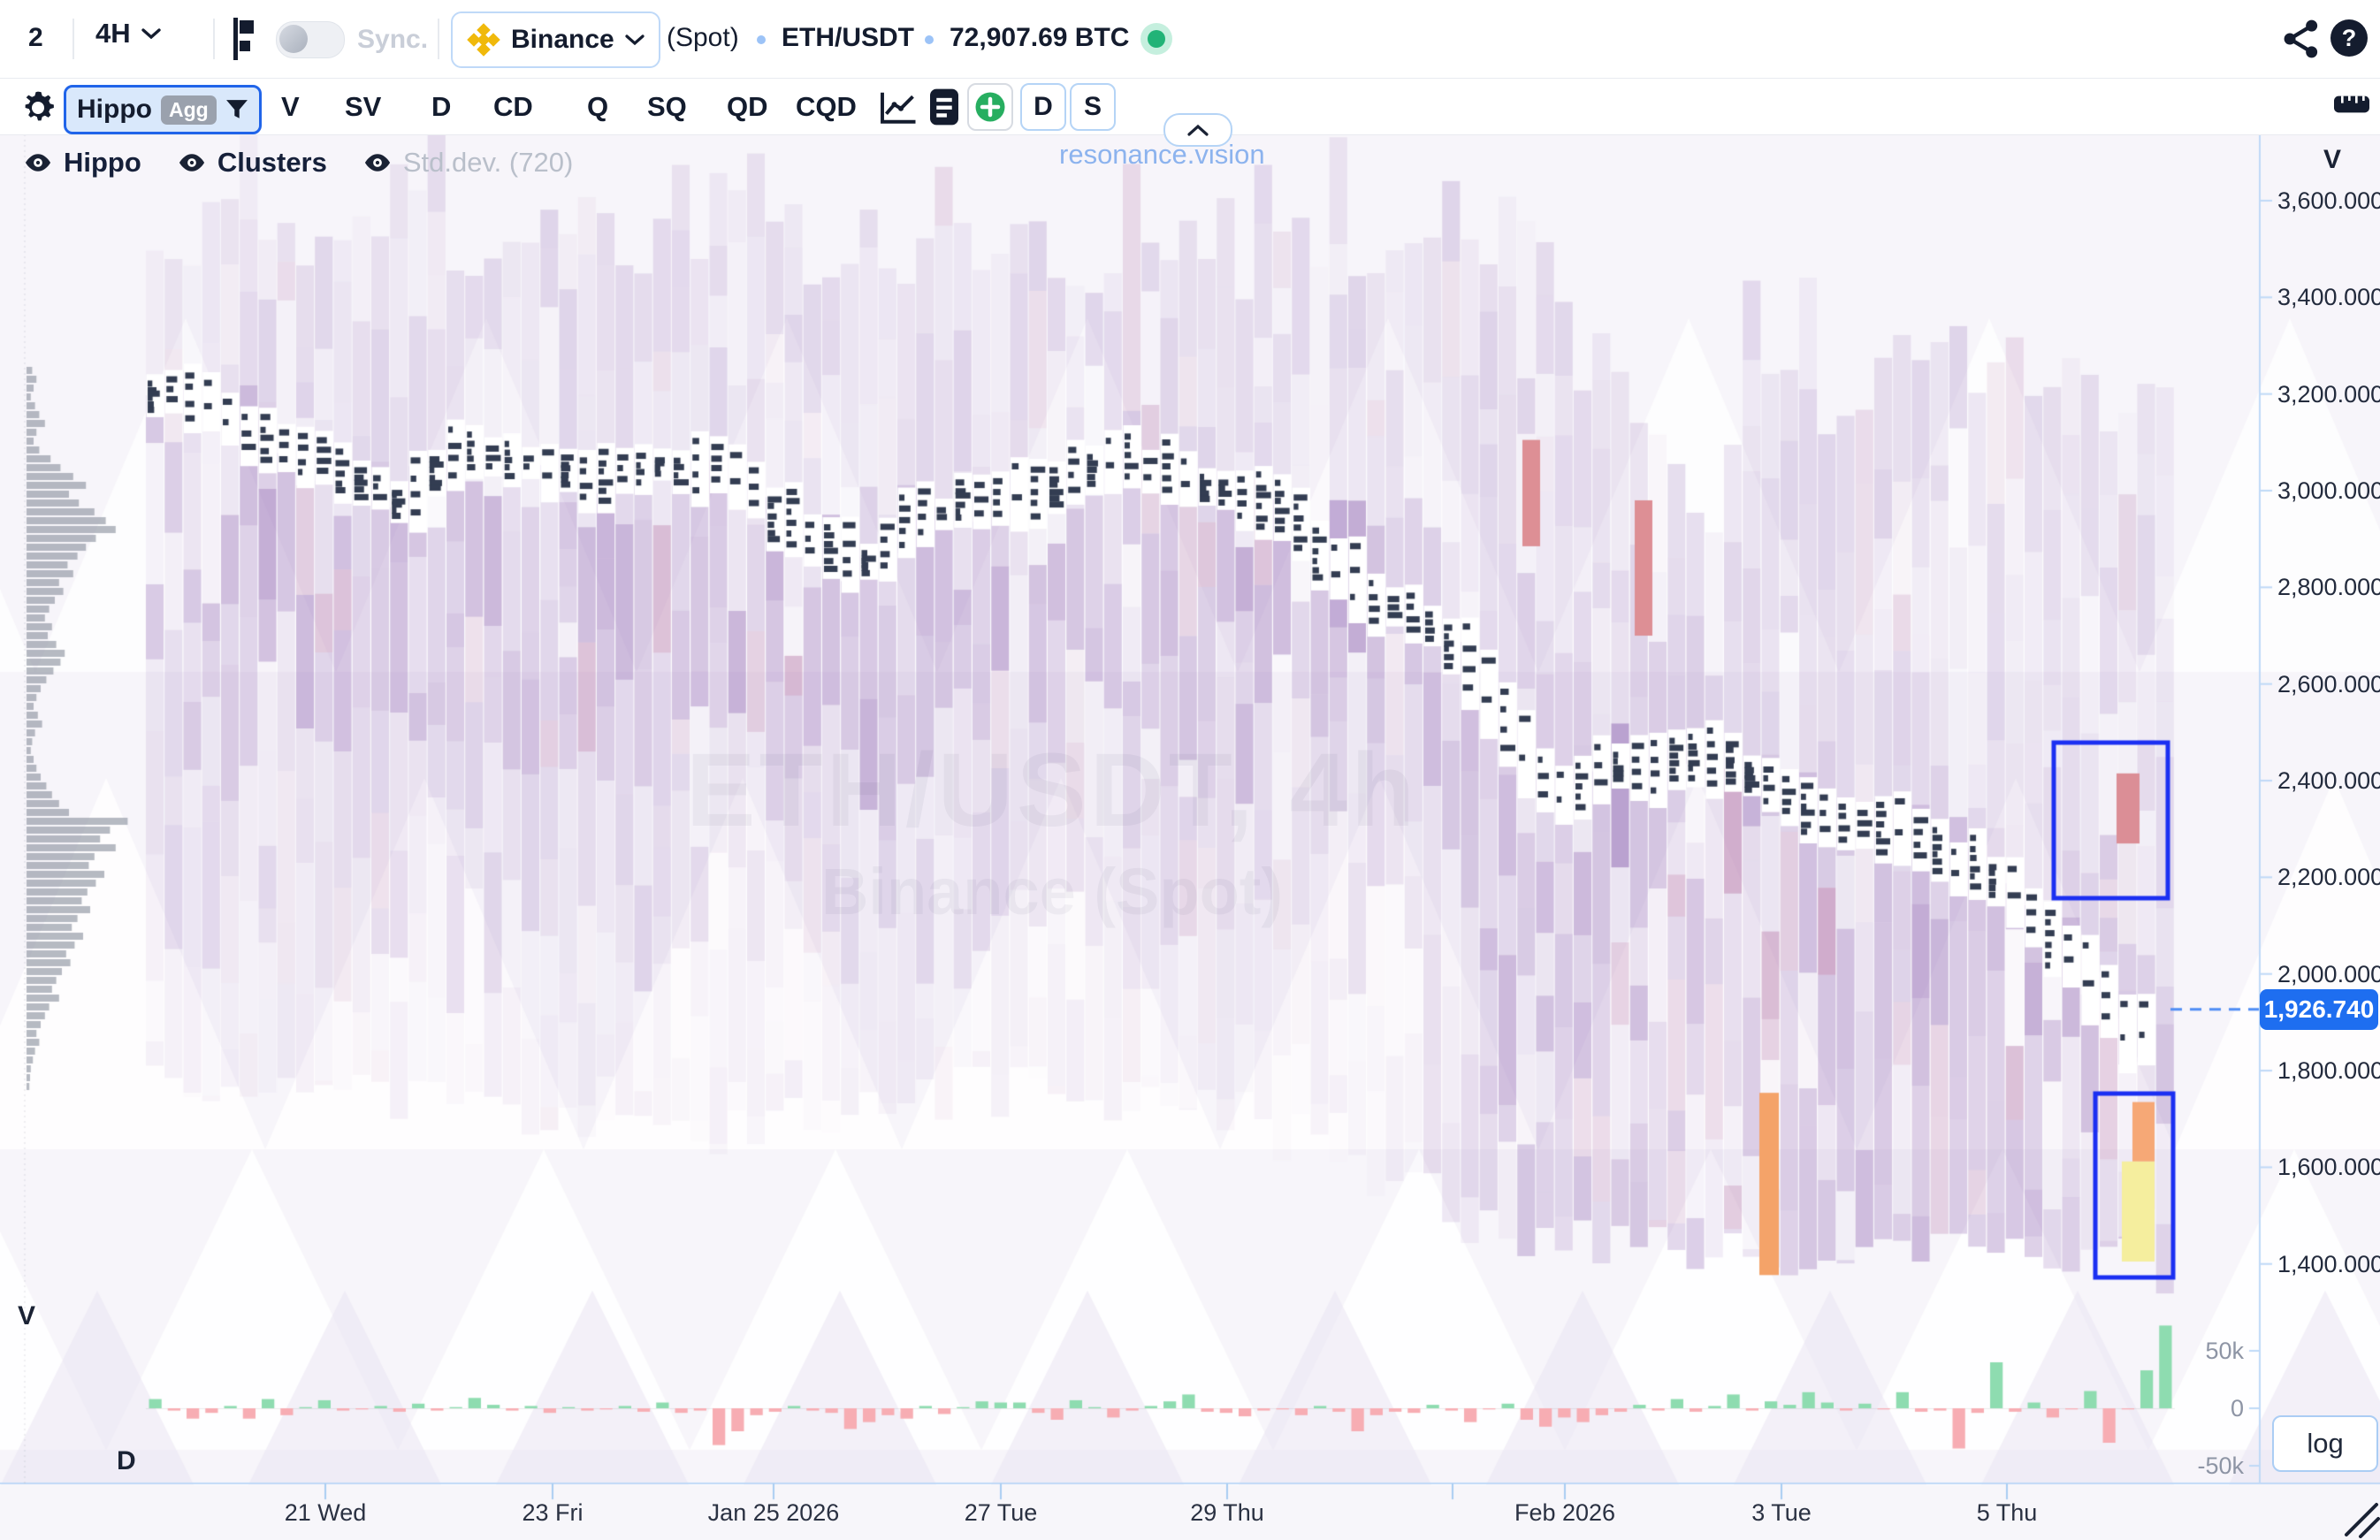 Image resolution: width=2380 pixels, height=1540 pixels. I want to click on volume-pane-label: V, so click(27, 1316).